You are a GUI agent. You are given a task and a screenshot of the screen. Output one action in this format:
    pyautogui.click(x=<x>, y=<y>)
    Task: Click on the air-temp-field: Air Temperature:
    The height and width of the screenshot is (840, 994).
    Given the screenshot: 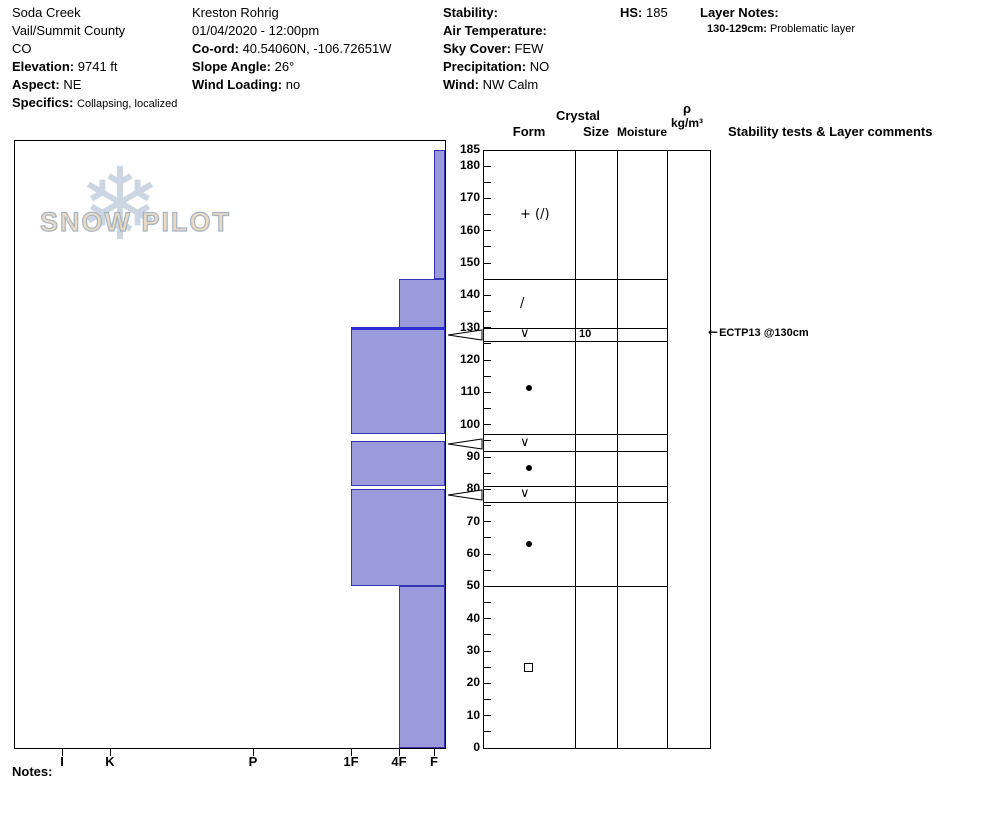 What is the action you would take?
    pyautogui.click(x=496, y=31)
    